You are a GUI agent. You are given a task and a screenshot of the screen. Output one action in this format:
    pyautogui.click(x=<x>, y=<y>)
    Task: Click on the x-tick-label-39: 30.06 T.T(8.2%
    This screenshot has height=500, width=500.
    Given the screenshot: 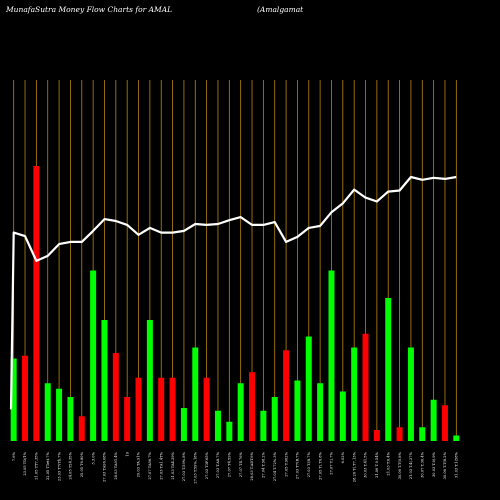 What is the action you would take?
    pyautogui.click(x=445, y=465)
    